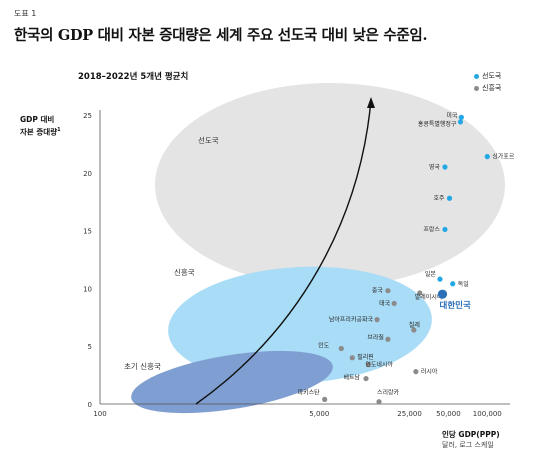 The width and height of the screenshot is (550, 473). What do you see at coordinates (439, 198) in the screenshot?
I see `point-label-leading-4: 호주` at bounding box center [439, 198].